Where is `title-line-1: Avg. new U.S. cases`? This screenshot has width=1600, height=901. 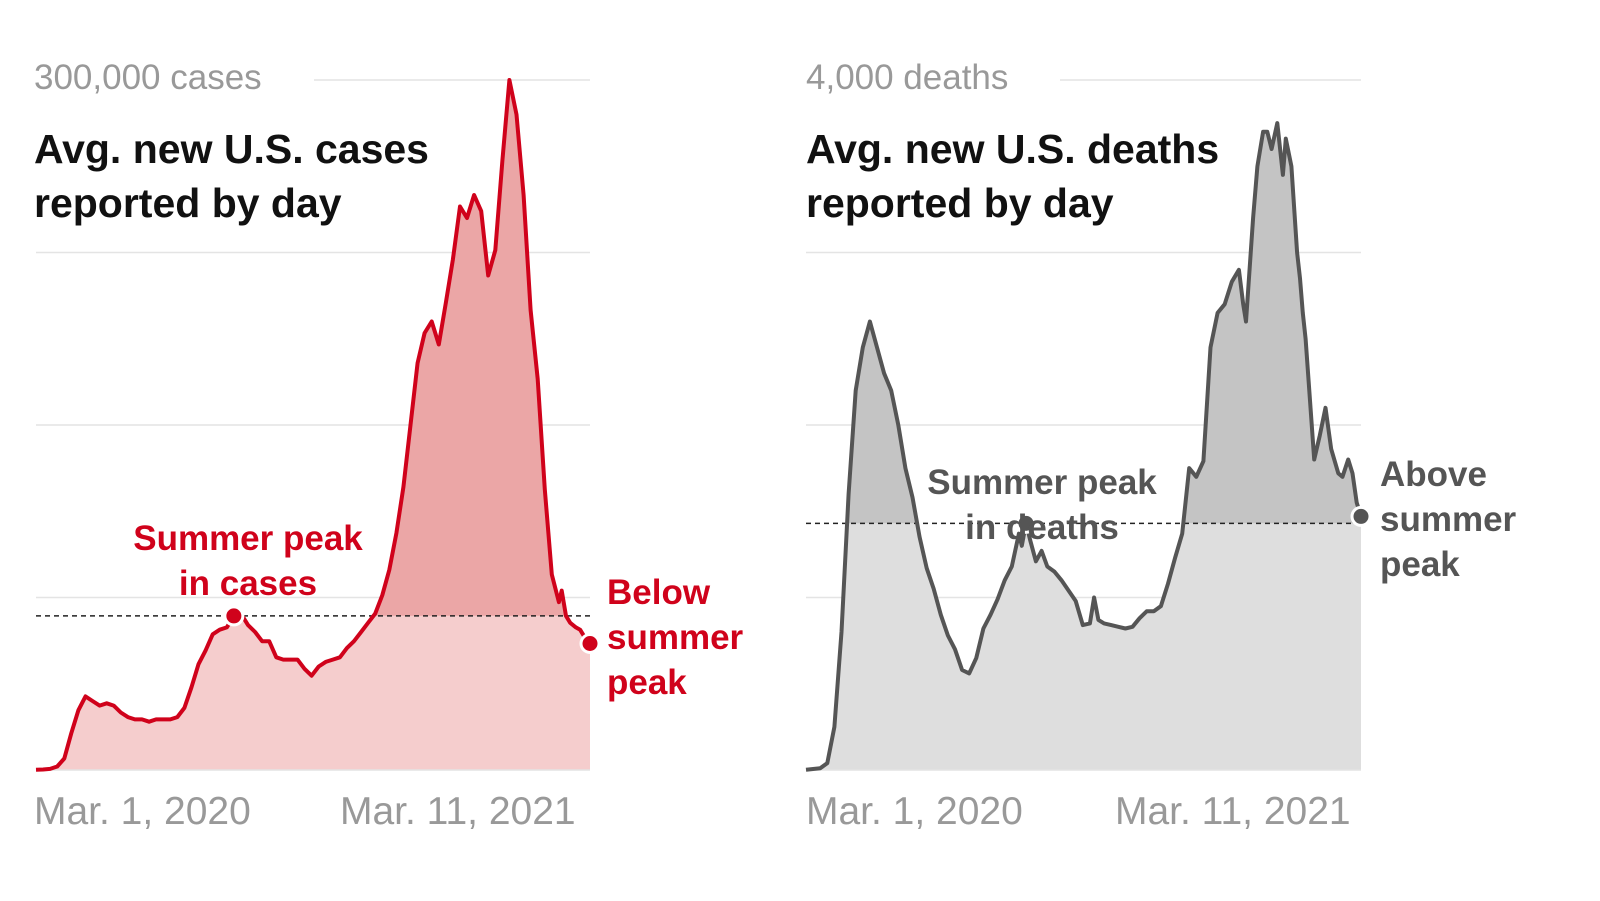
title-line-1: Avg. new U.S. cases is located at coordinates (231, 149).